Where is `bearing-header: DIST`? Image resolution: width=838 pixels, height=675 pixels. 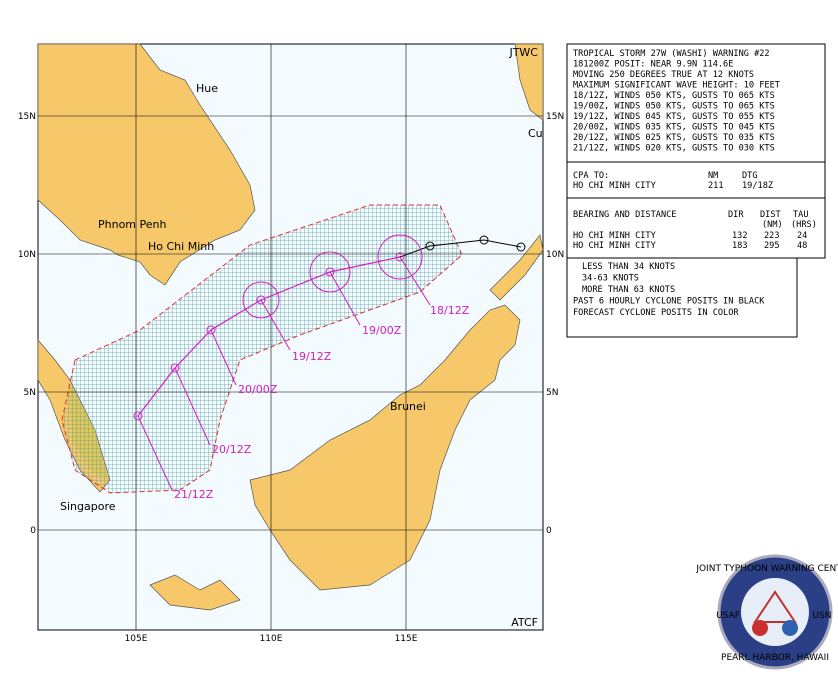 bearing-header: DIST is located at coordinates (770, 215).